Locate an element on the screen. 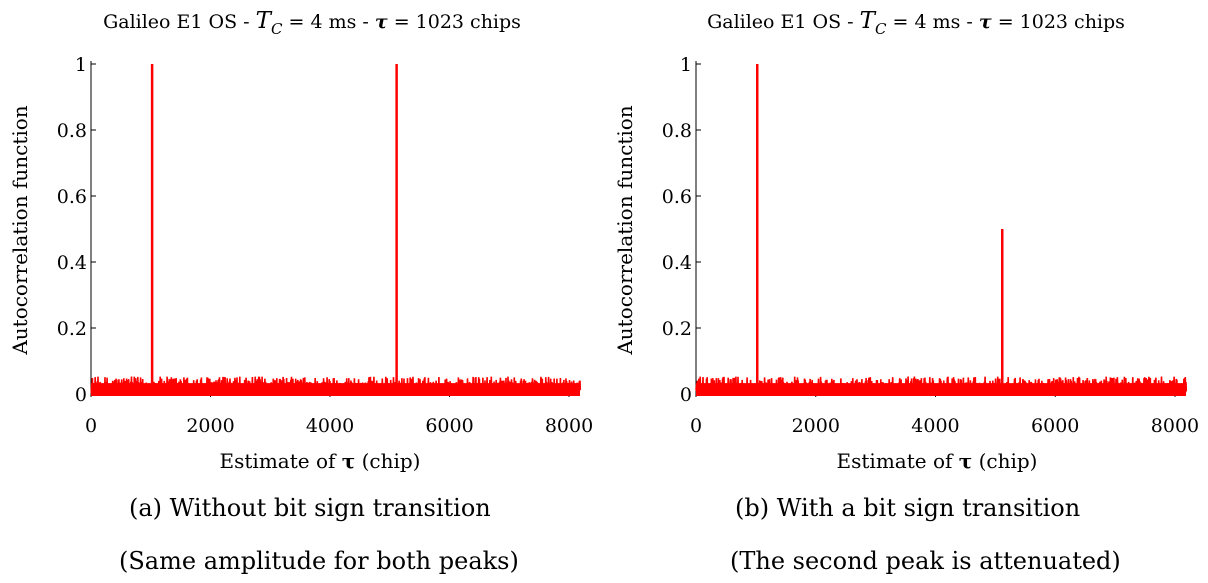 The image size is (1208, 583). chart-a-title-tc-var: T is located at coordinates (264, 21).